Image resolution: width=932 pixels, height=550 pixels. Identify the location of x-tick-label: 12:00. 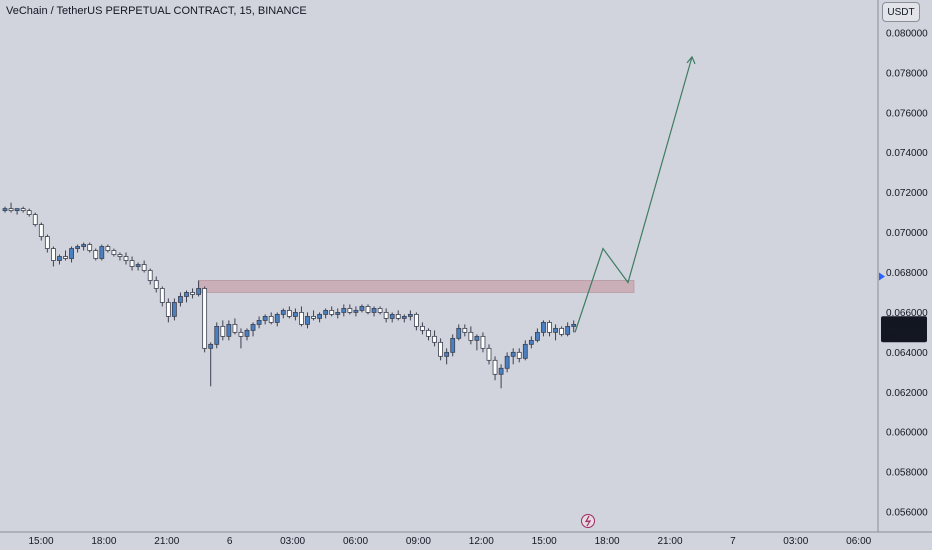
(481, 541).